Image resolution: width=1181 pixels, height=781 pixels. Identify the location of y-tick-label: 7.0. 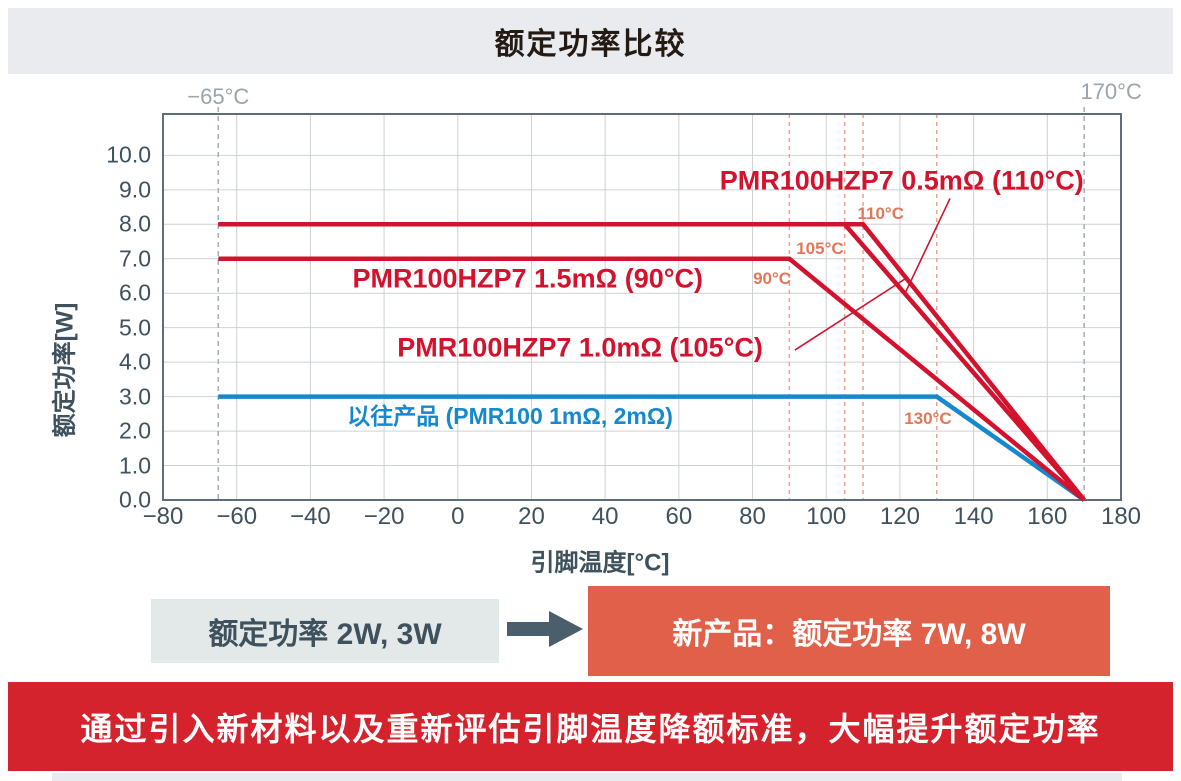
(135, 258).